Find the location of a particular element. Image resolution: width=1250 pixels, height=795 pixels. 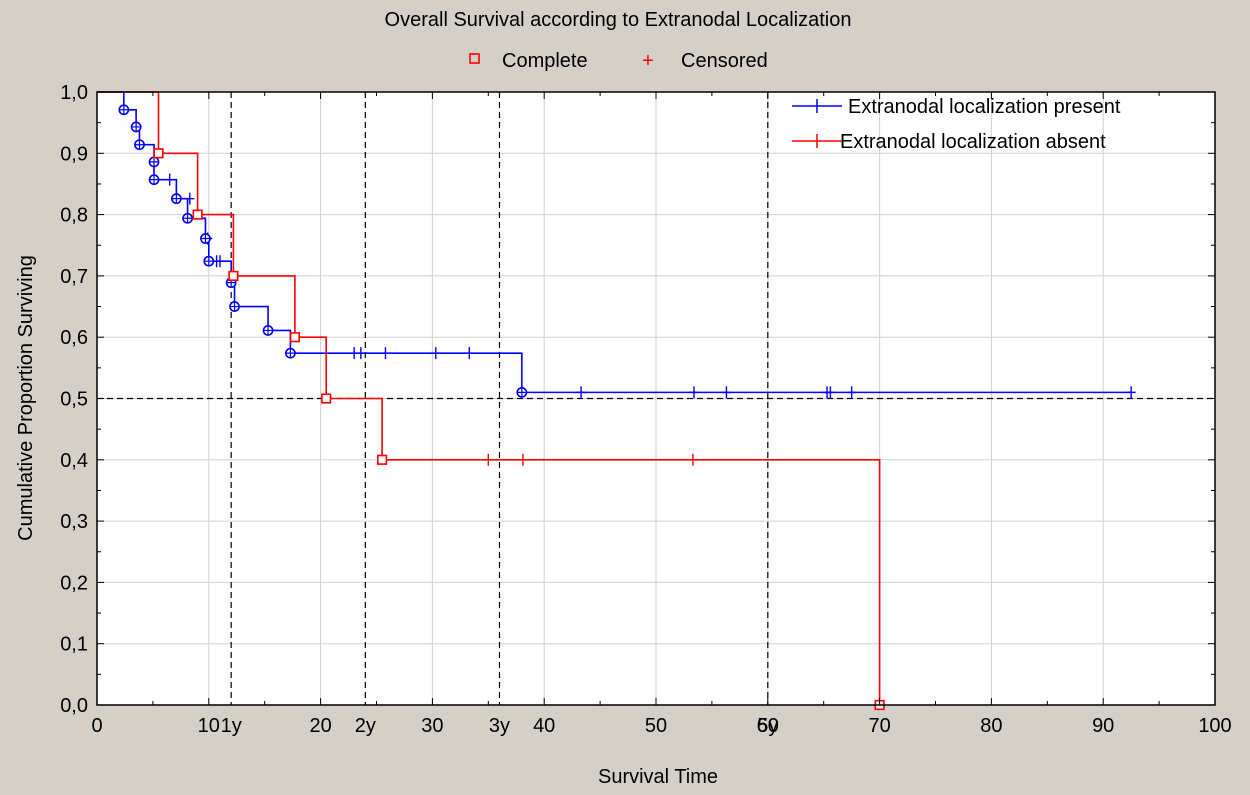

x-tick-label: 40 is located at coordinates (544, 726).